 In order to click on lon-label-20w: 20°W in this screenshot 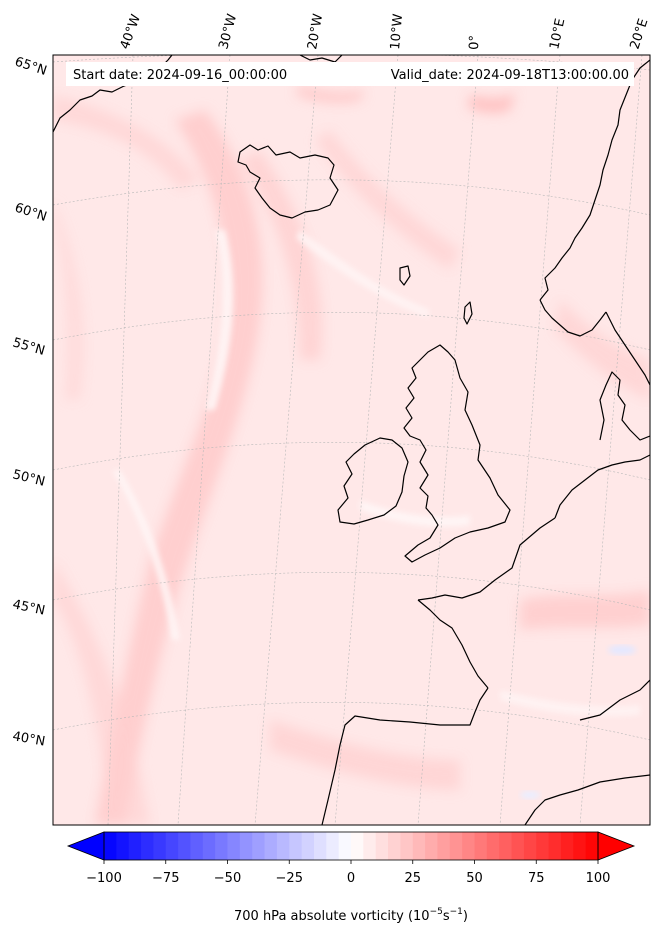, I will do `click(315, 32)`.